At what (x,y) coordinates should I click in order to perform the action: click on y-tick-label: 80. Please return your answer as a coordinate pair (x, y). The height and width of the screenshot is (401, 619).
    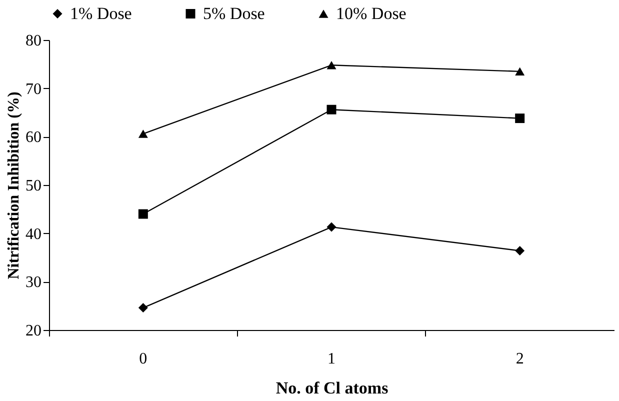
    Looking at the image, I should click on (34, 41).